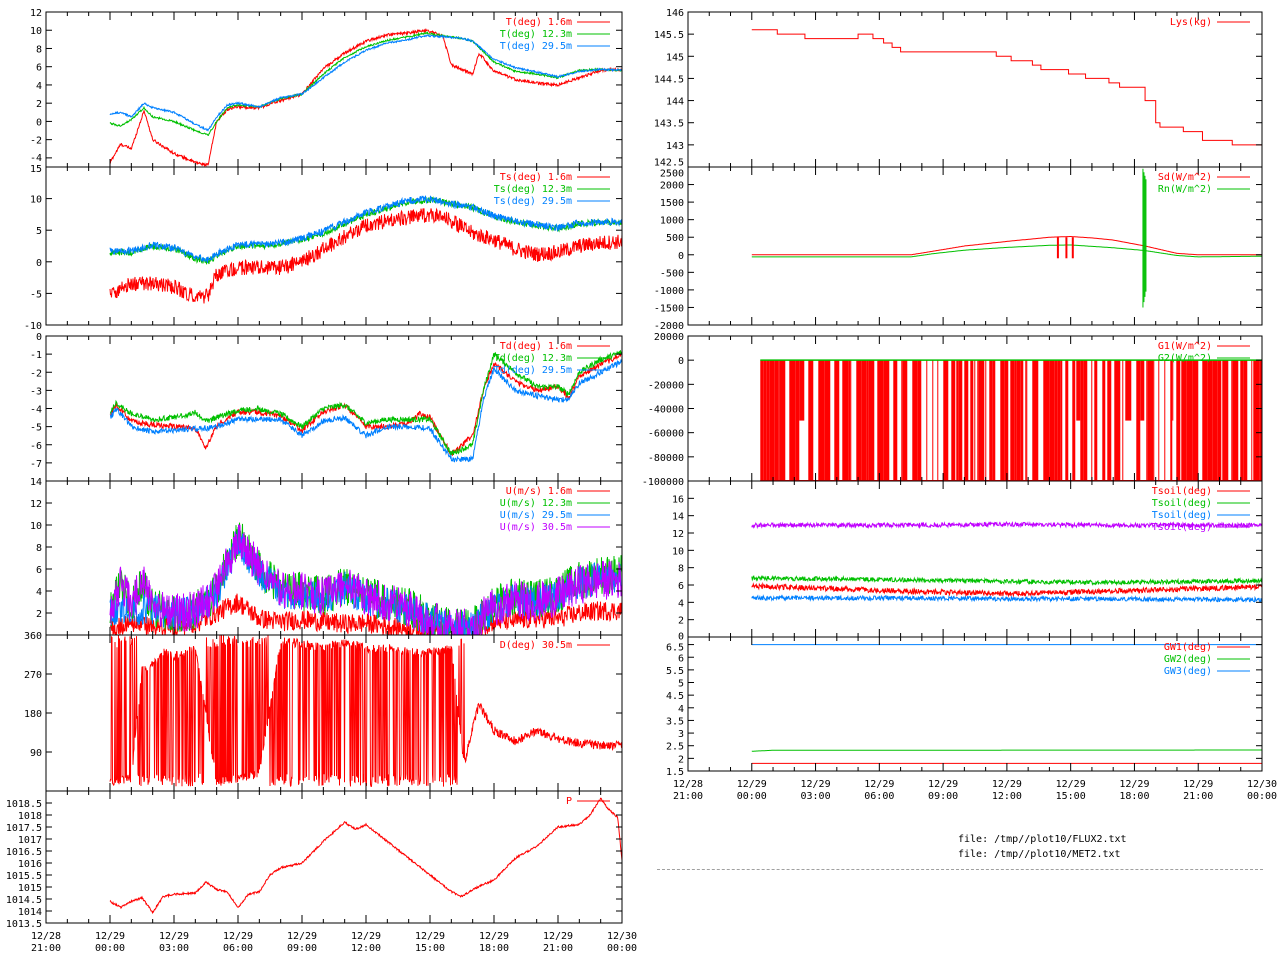 The width and height of the screenshot is (1280, 964). I want to click on y-tick-label: 1016.5, so click(24, 852).